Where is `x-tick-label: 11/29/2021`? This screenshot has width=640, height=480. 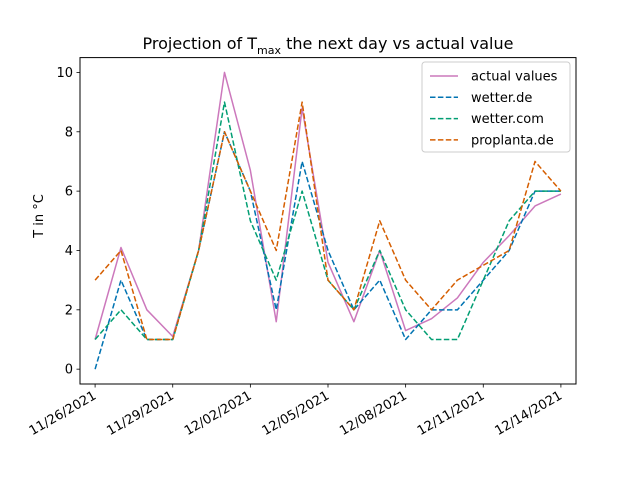 x-tick-label: 11/29/2021 is located at coordinates (140, 413).